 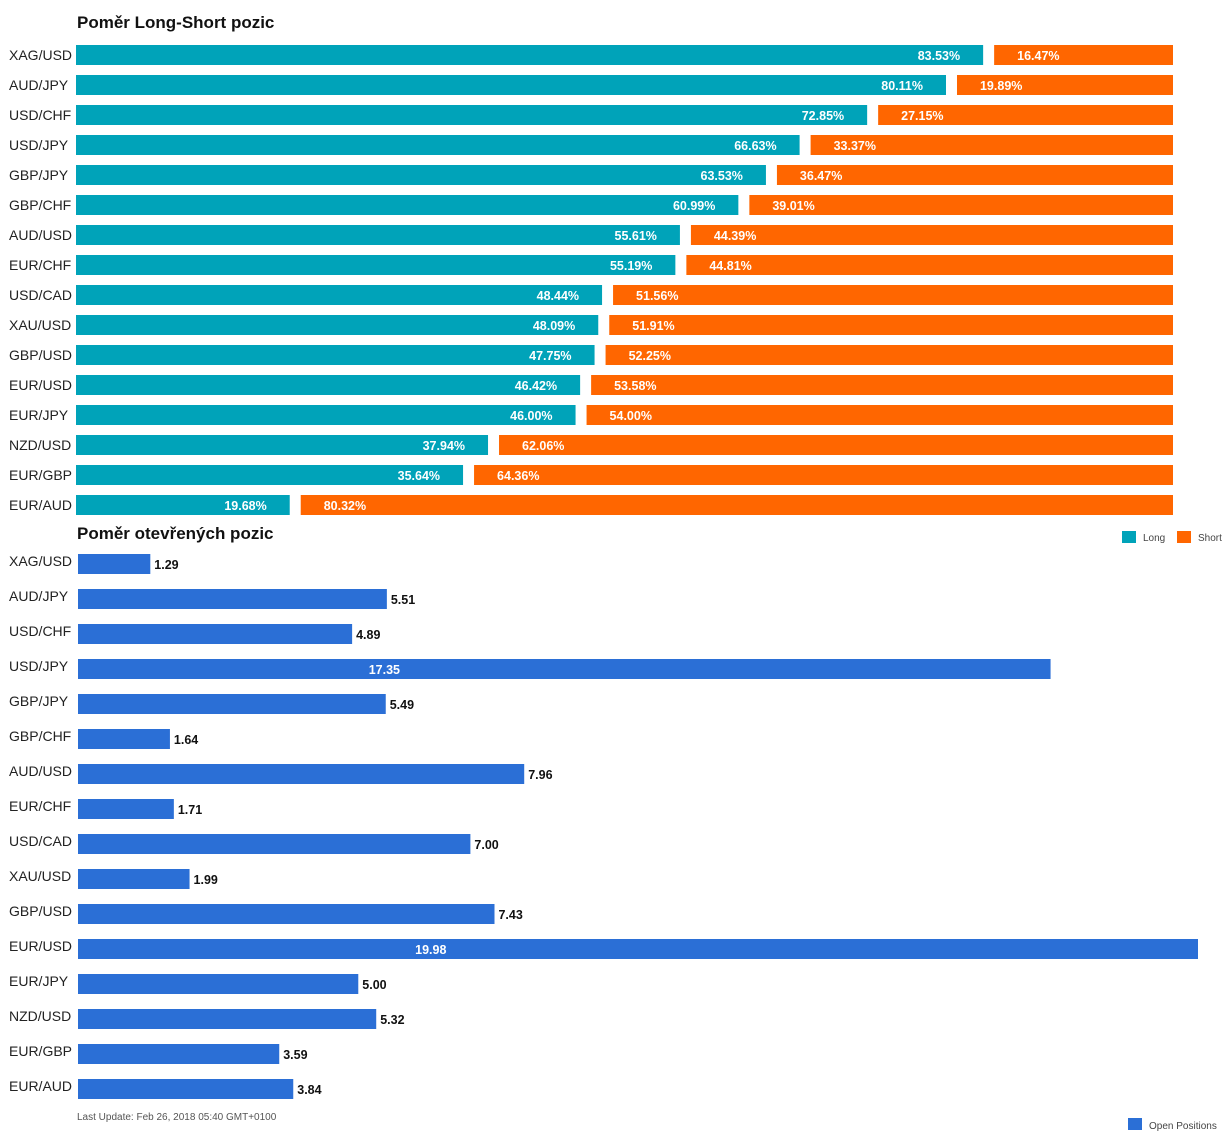 I want to click on op-category-label: USD/CAD, so click(x=40, y=841).